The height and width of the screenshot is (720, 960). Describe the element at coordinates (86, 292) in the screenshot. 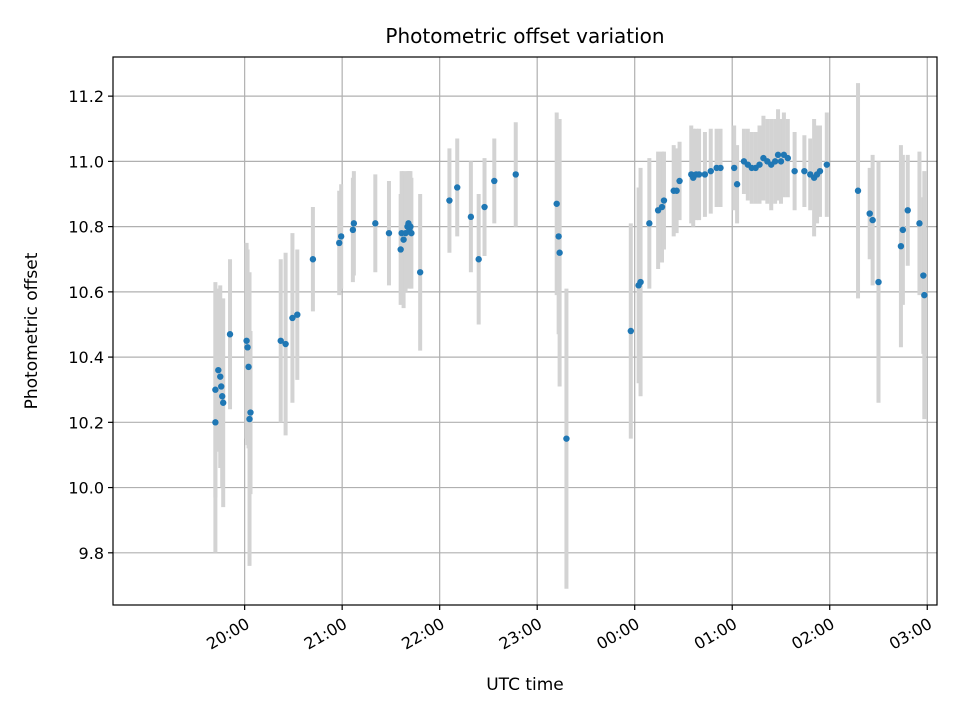

I see `y-tick-label: 10.6` at that location.